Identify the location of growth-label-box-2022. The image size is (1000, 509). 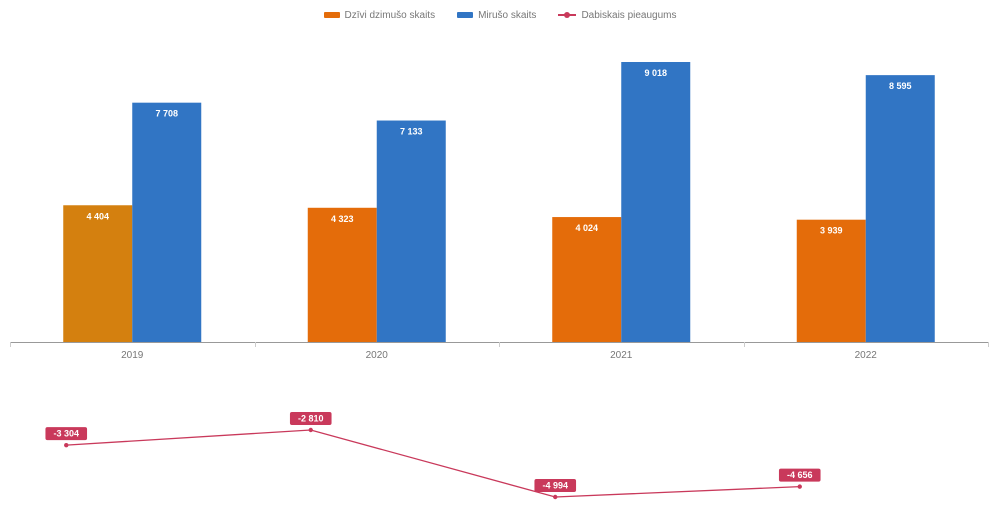
(799, 475).